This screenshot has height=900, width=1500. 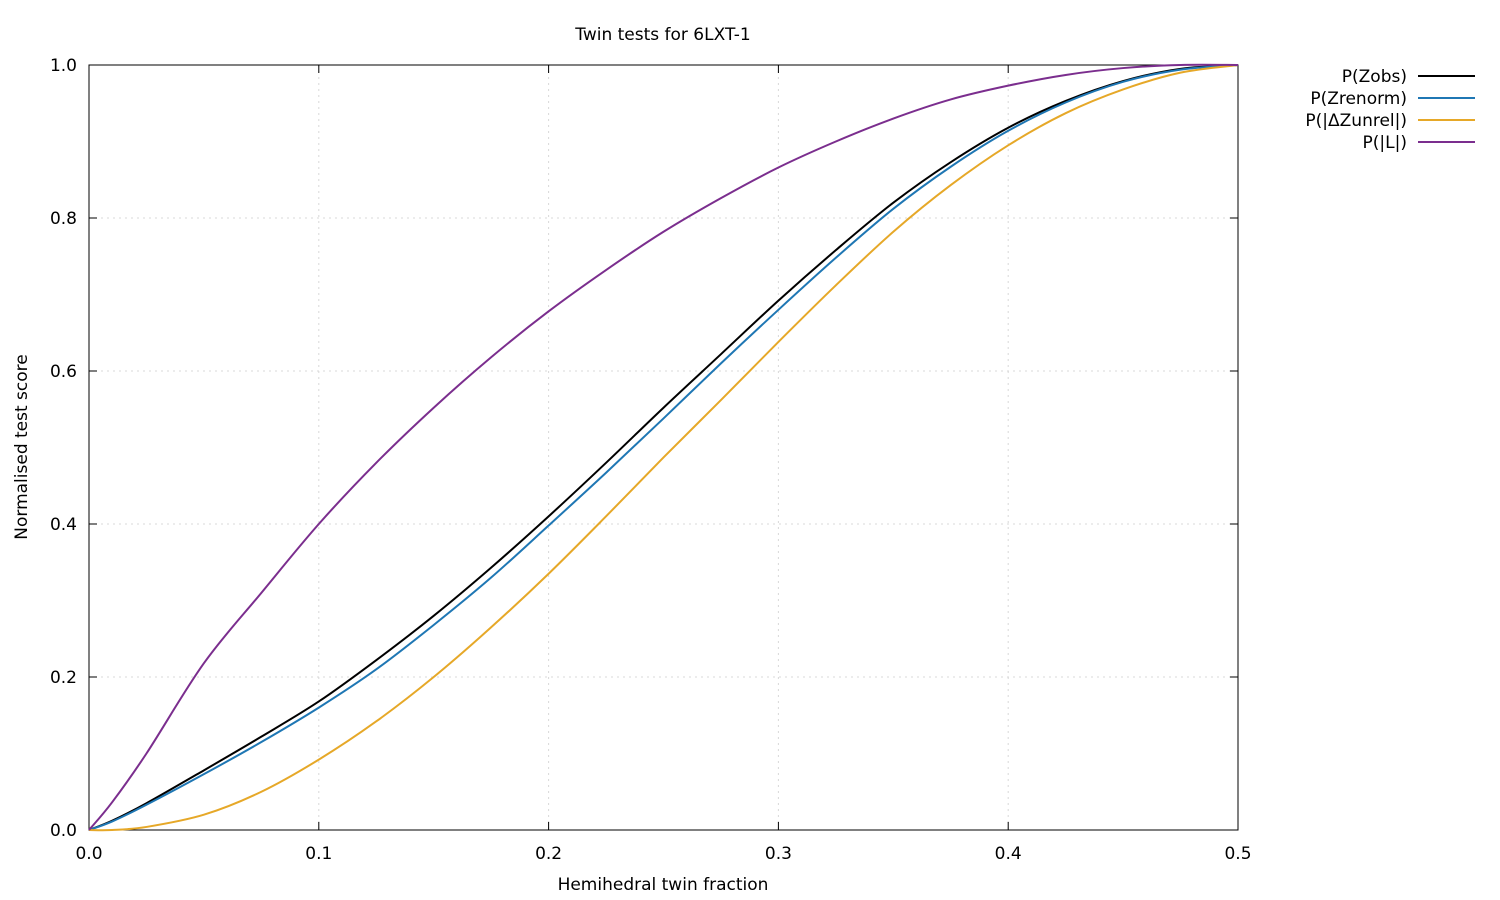 I want to click on y-tick-label: 0.2, so click(x=63, y=678).